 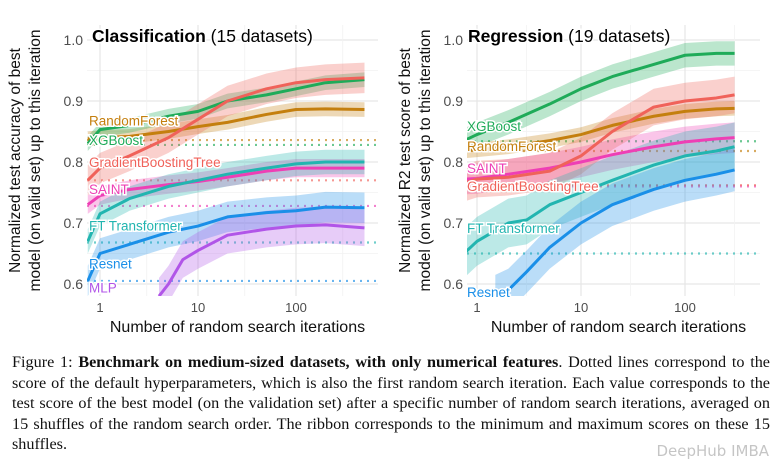 What do you see at coordinates (103, 288) in the screenshot?
I see `series-label: MLP` at bounding box center [103, 288].